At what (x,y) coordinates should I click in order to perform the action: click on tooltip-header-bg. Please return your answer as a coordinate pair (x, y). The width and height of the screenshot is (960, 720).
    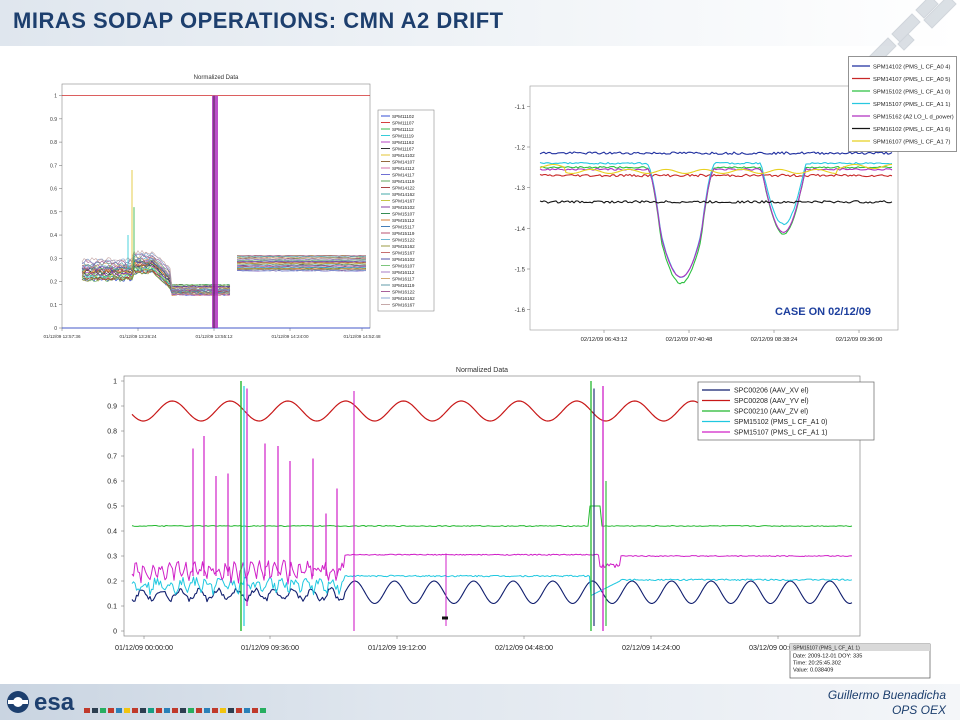
    Looking at the image, I should click on (860, 647).